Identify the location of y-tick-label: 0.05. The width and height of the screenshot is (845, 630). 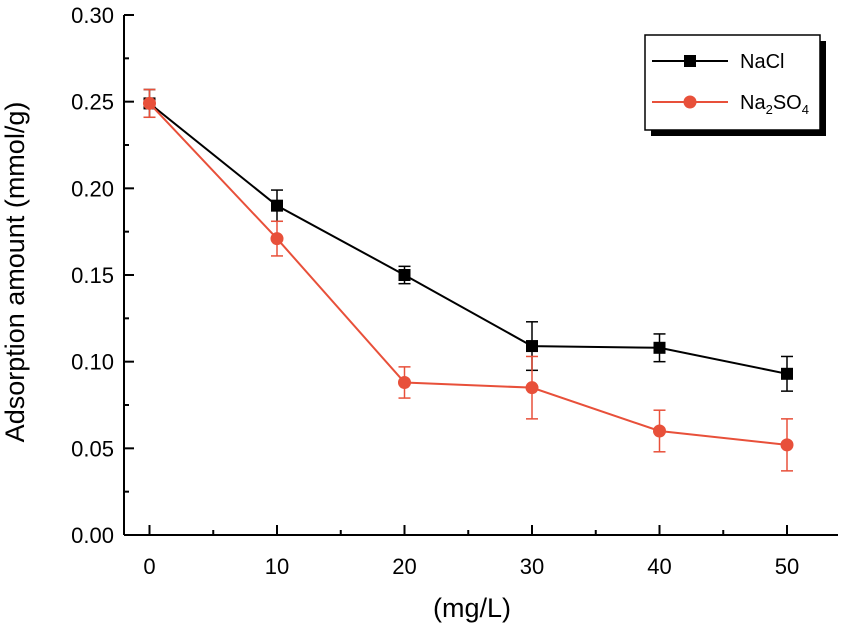
(92, 448).